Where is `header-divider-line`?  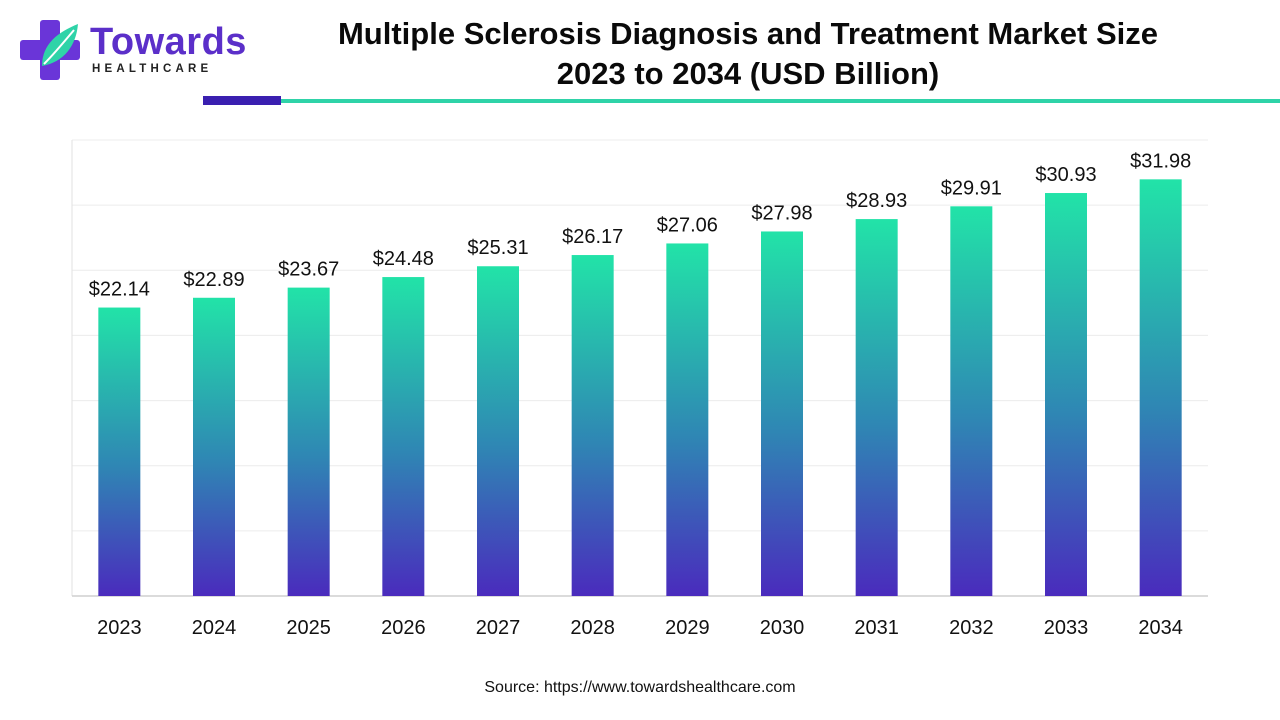
header-divider-line is located at coordinates (780, 101).